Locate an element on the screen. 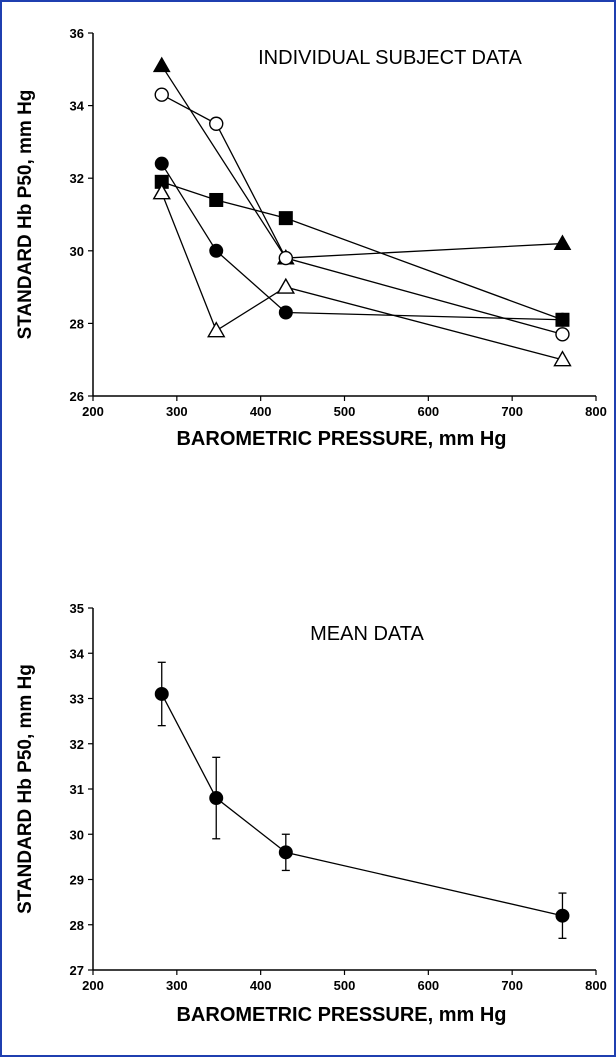 This screenshot has height=1057, width=616. chart-title: MEAN DATA is located at coordinates (367, 634).